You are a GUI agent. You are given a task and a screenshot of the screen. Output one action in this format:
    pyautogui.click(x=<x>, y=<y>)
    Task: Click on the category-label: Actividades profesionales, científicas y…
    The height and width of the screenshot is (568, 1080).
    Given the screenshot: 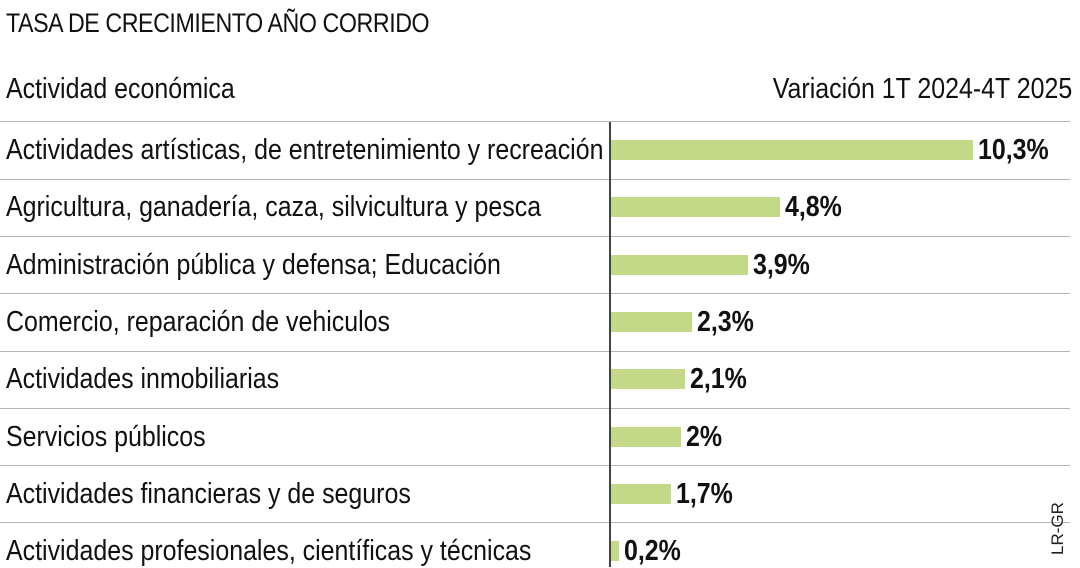 What is the action you would take?
    pyautogui.click(x=269, y=551)
    